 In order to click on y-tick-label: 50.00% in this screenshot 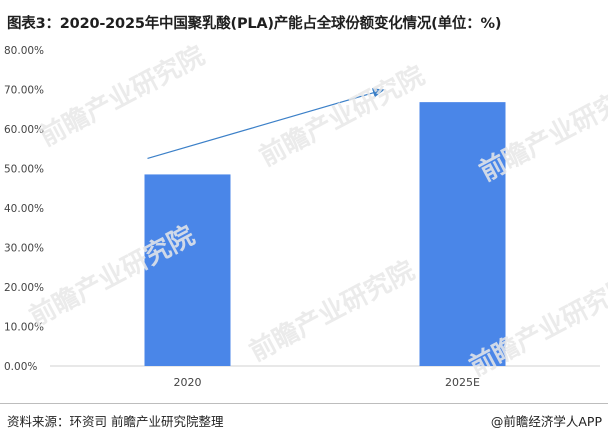, I will do `click(24, 170)`.